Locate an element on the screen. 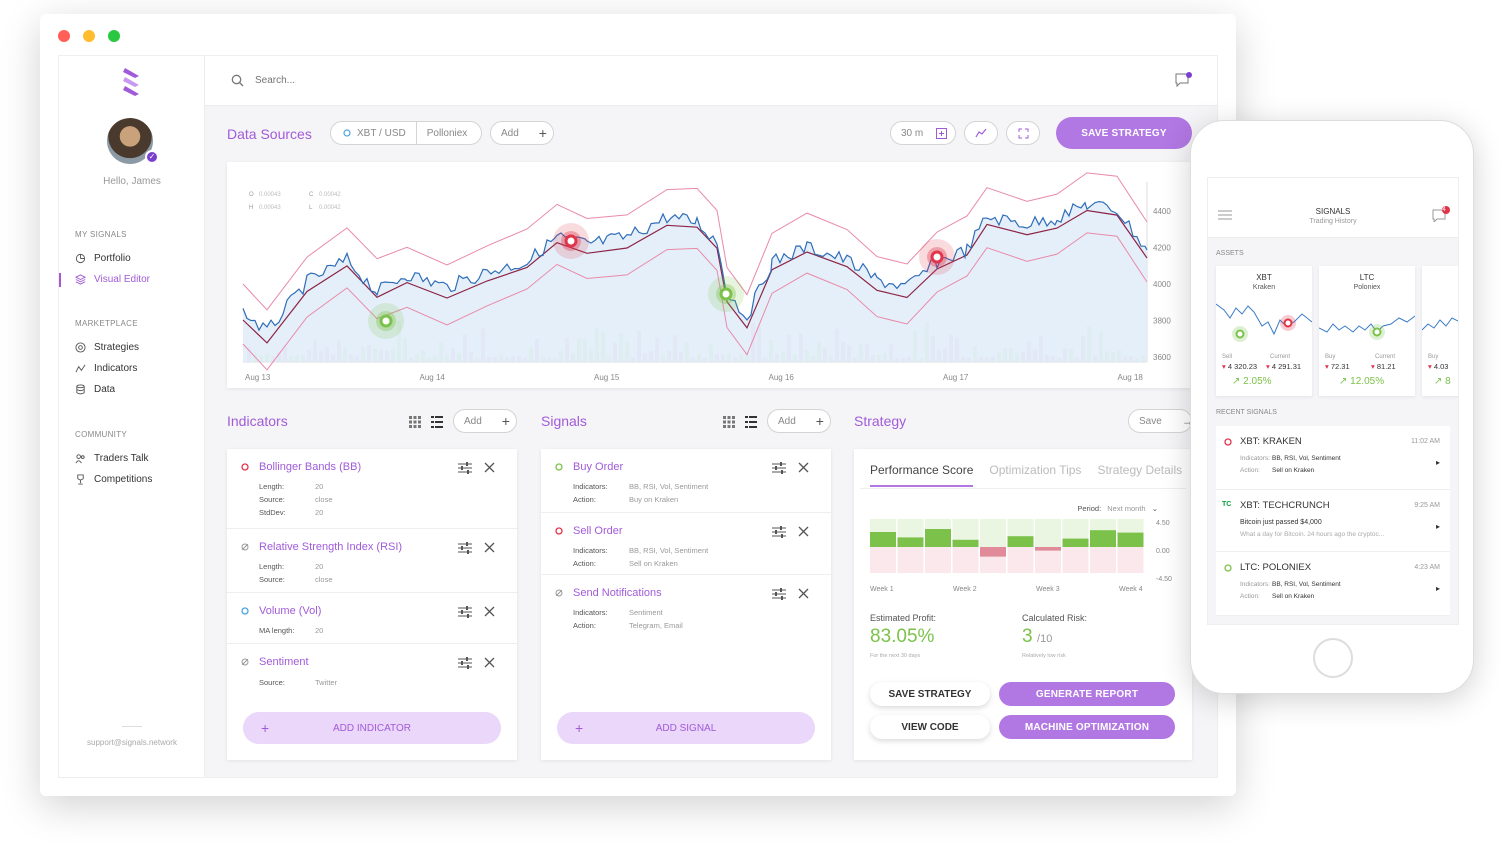 This screenshot has width=1500, height=850. add-signal-pill: Add + is located at coordinates (799, 421).